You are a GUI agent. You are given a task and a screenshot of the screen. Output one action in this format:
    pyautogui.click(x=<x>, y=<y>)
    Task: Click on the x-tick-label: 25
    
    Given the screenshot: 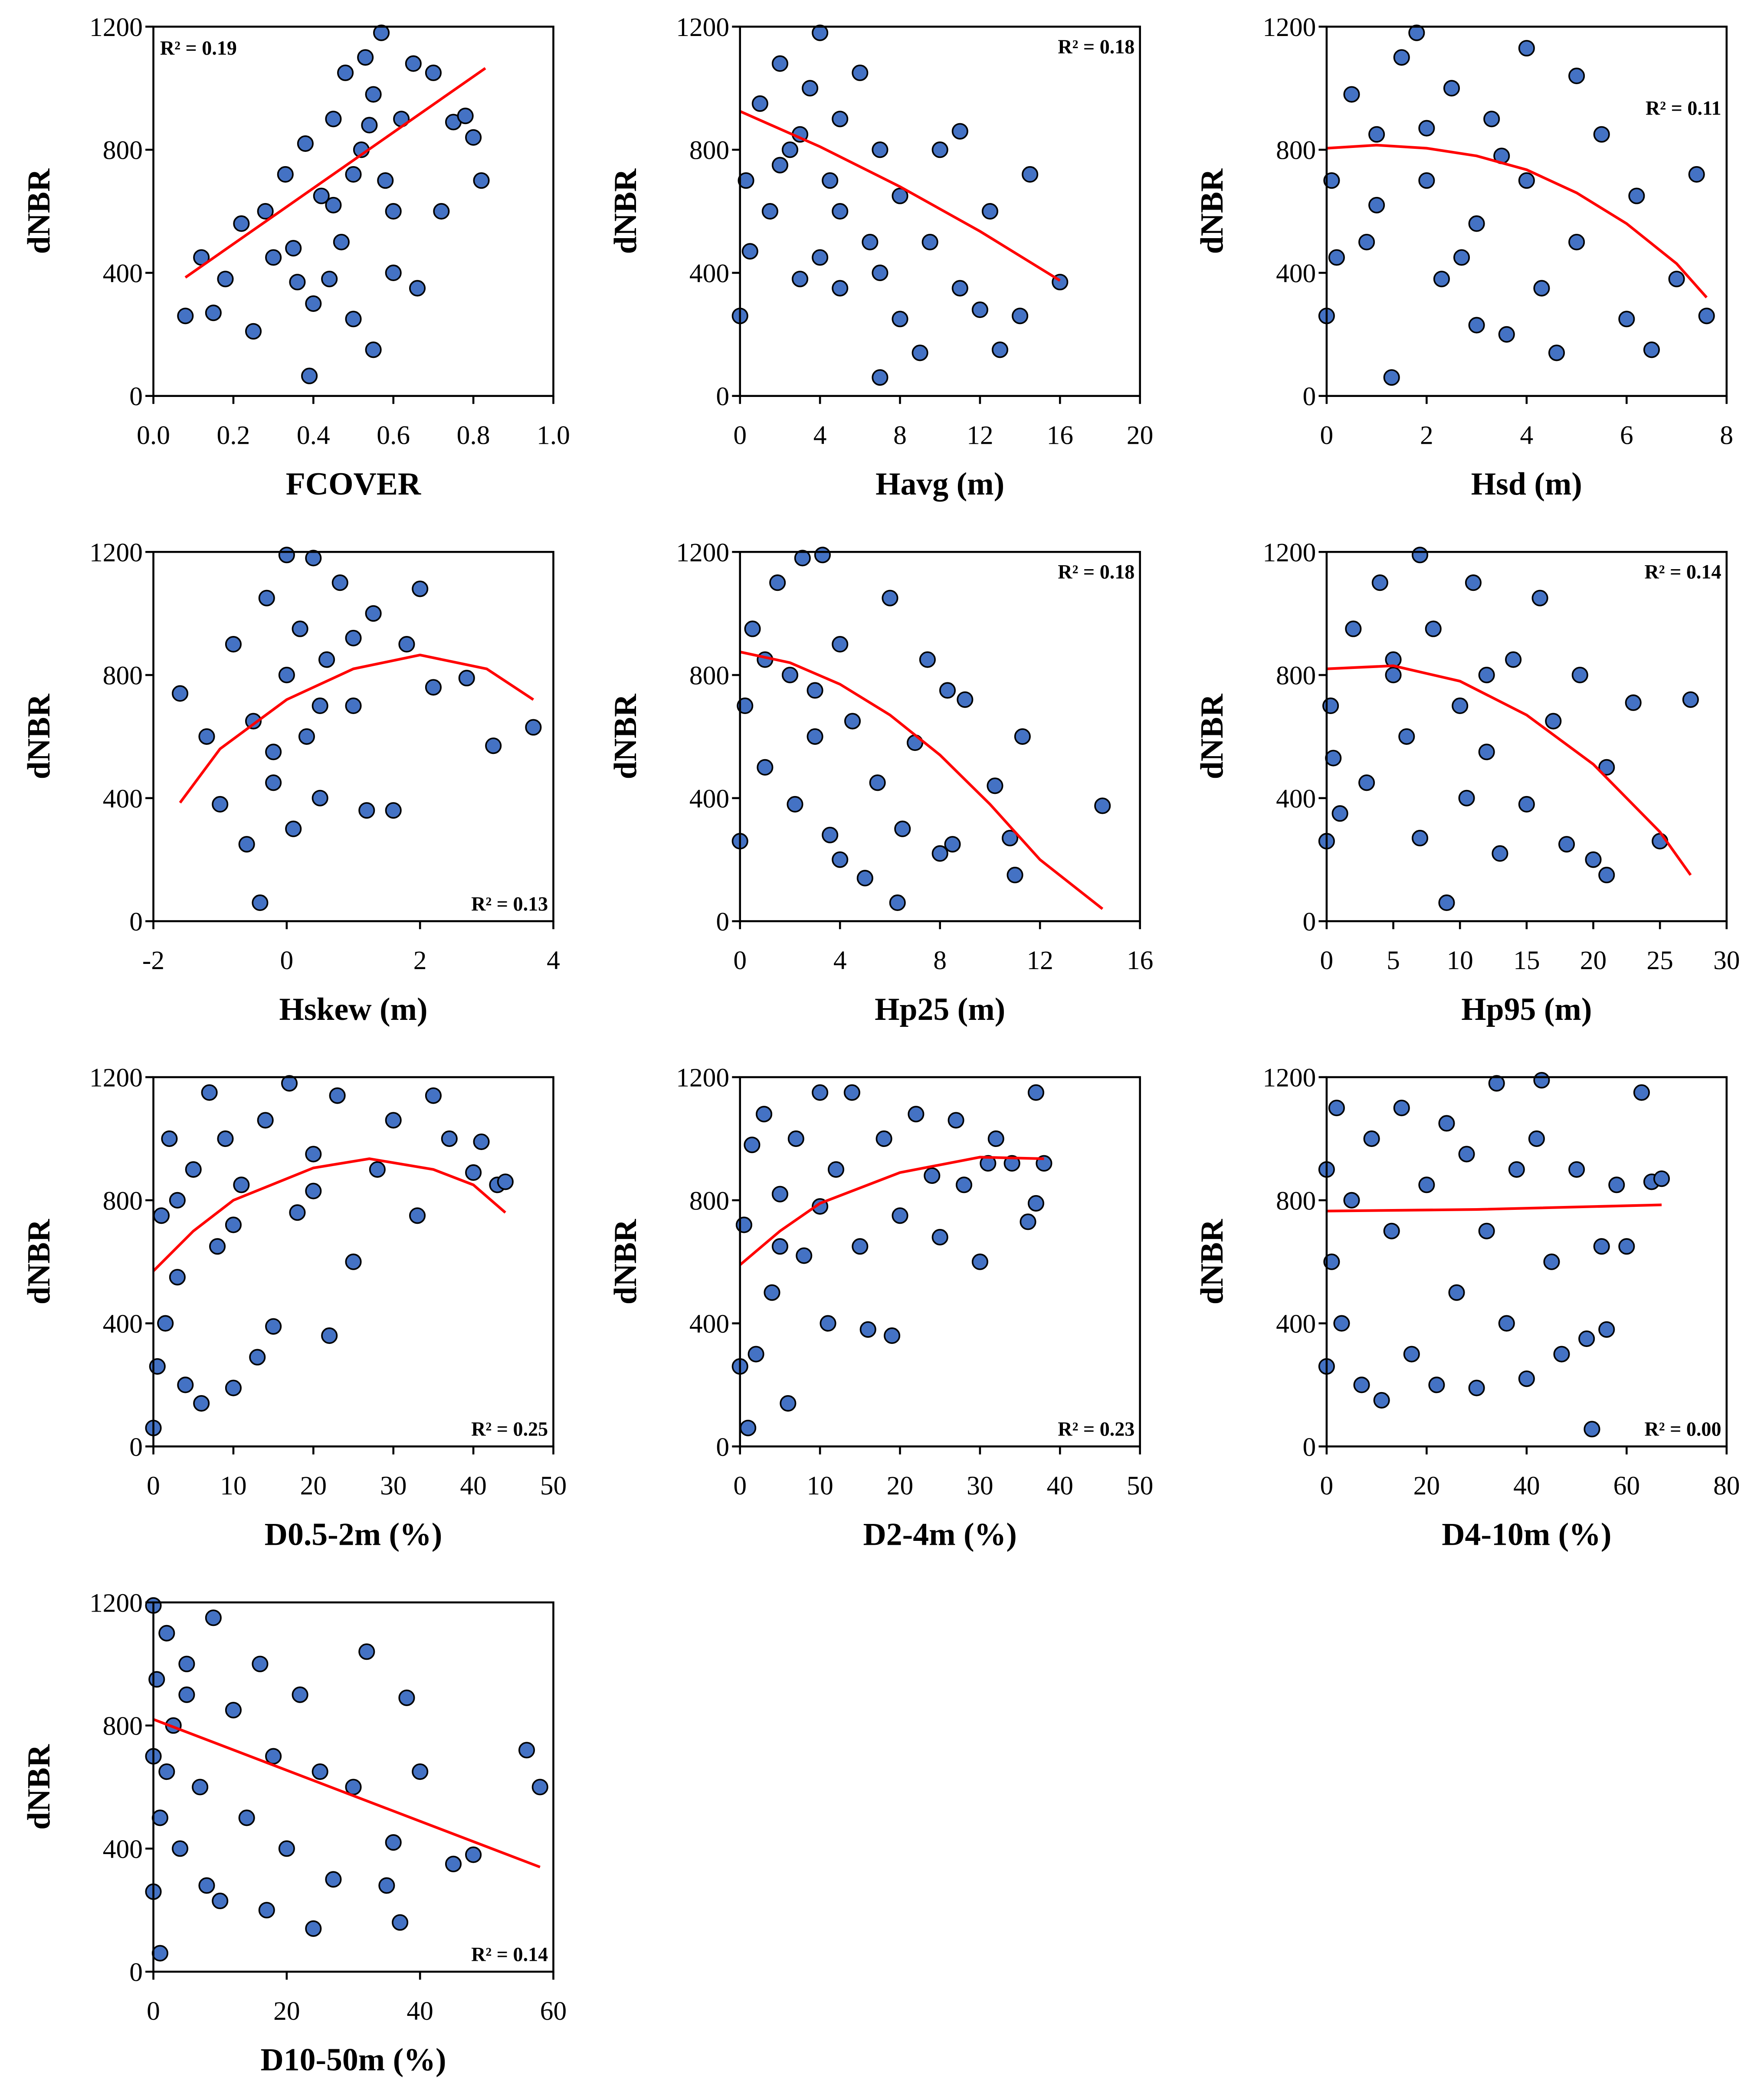 What is the action you would take?
    pyautogui.click(x=1659, y=960)
    